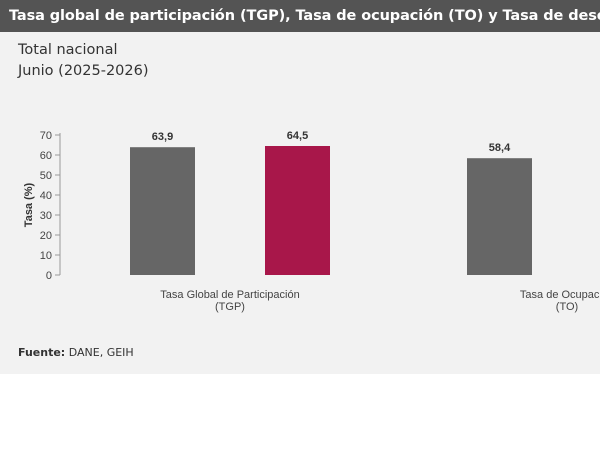 The height and width of the screenshot is (455, 600). Describe the element at coordinates (46, 256) in the screenshot. I see `y-tick-label: 10` at that location.